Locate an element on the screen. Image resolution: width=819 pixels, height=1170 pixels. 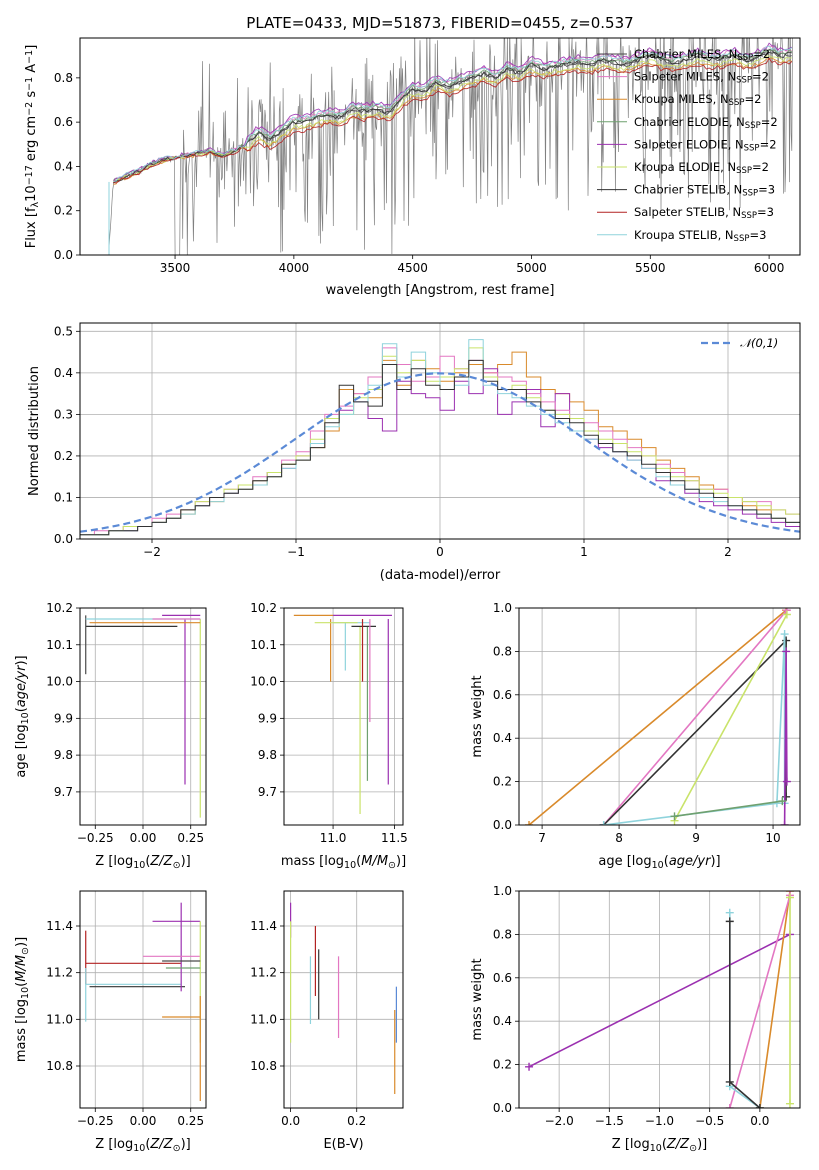
x-tick-label: 9 is located at coordinates (696, 838).